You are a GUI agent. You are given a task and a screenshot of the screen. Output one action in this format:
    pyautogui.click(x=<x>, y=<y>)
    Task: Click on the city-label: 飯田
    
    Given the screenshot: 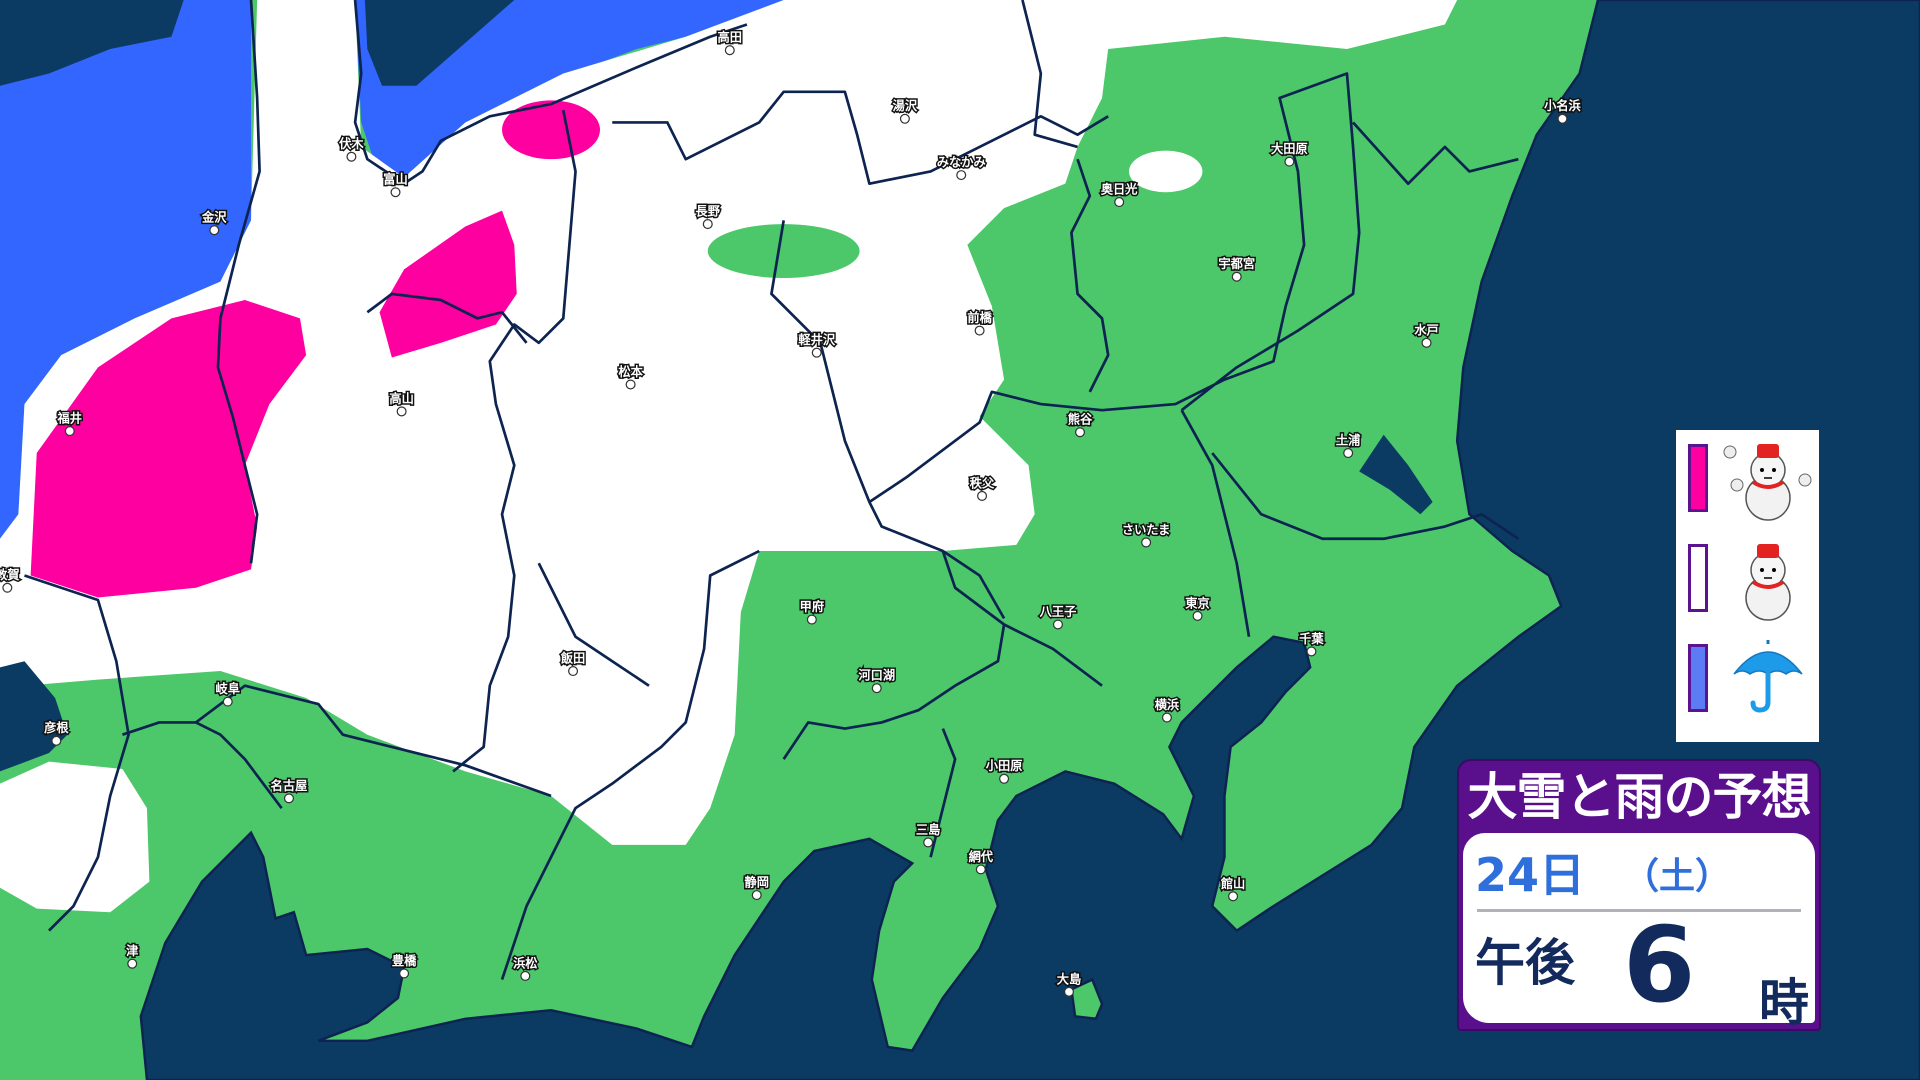 What is the action you would take?
    pyautogui.click(x=572, y=657)
    